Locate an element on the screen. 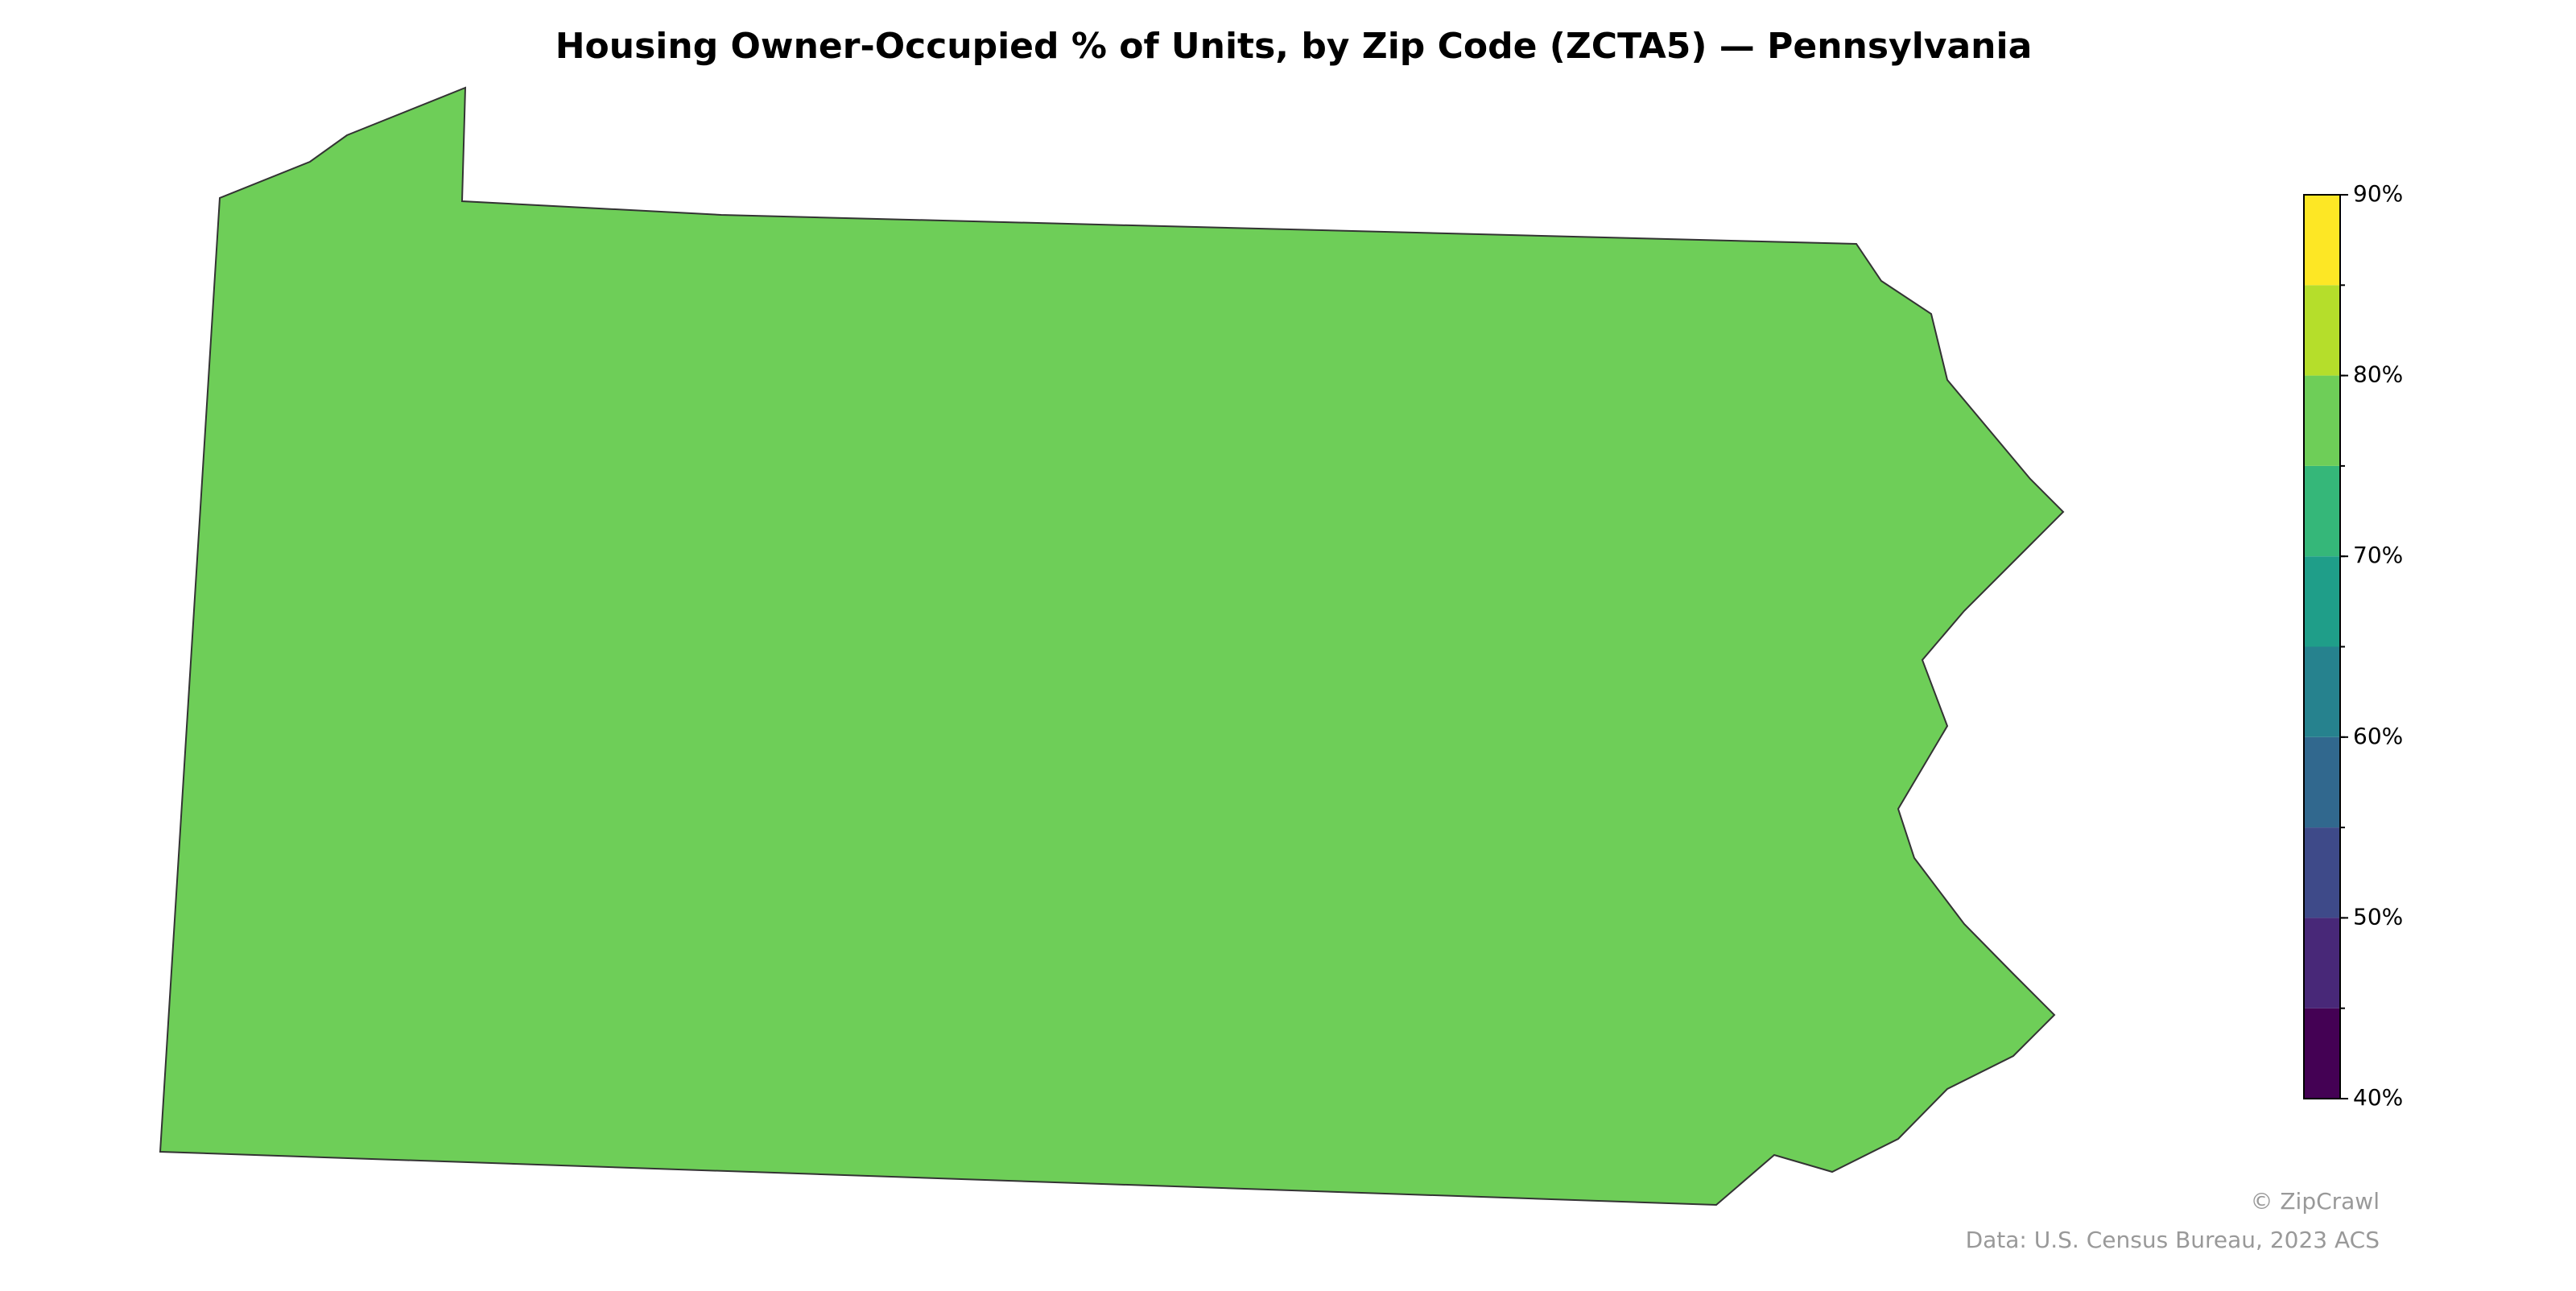 Image resolution: width=2576 pixels, height=1291 pixels. credit-text: © ZipCrawl is located at coordinates (2315, 1201).